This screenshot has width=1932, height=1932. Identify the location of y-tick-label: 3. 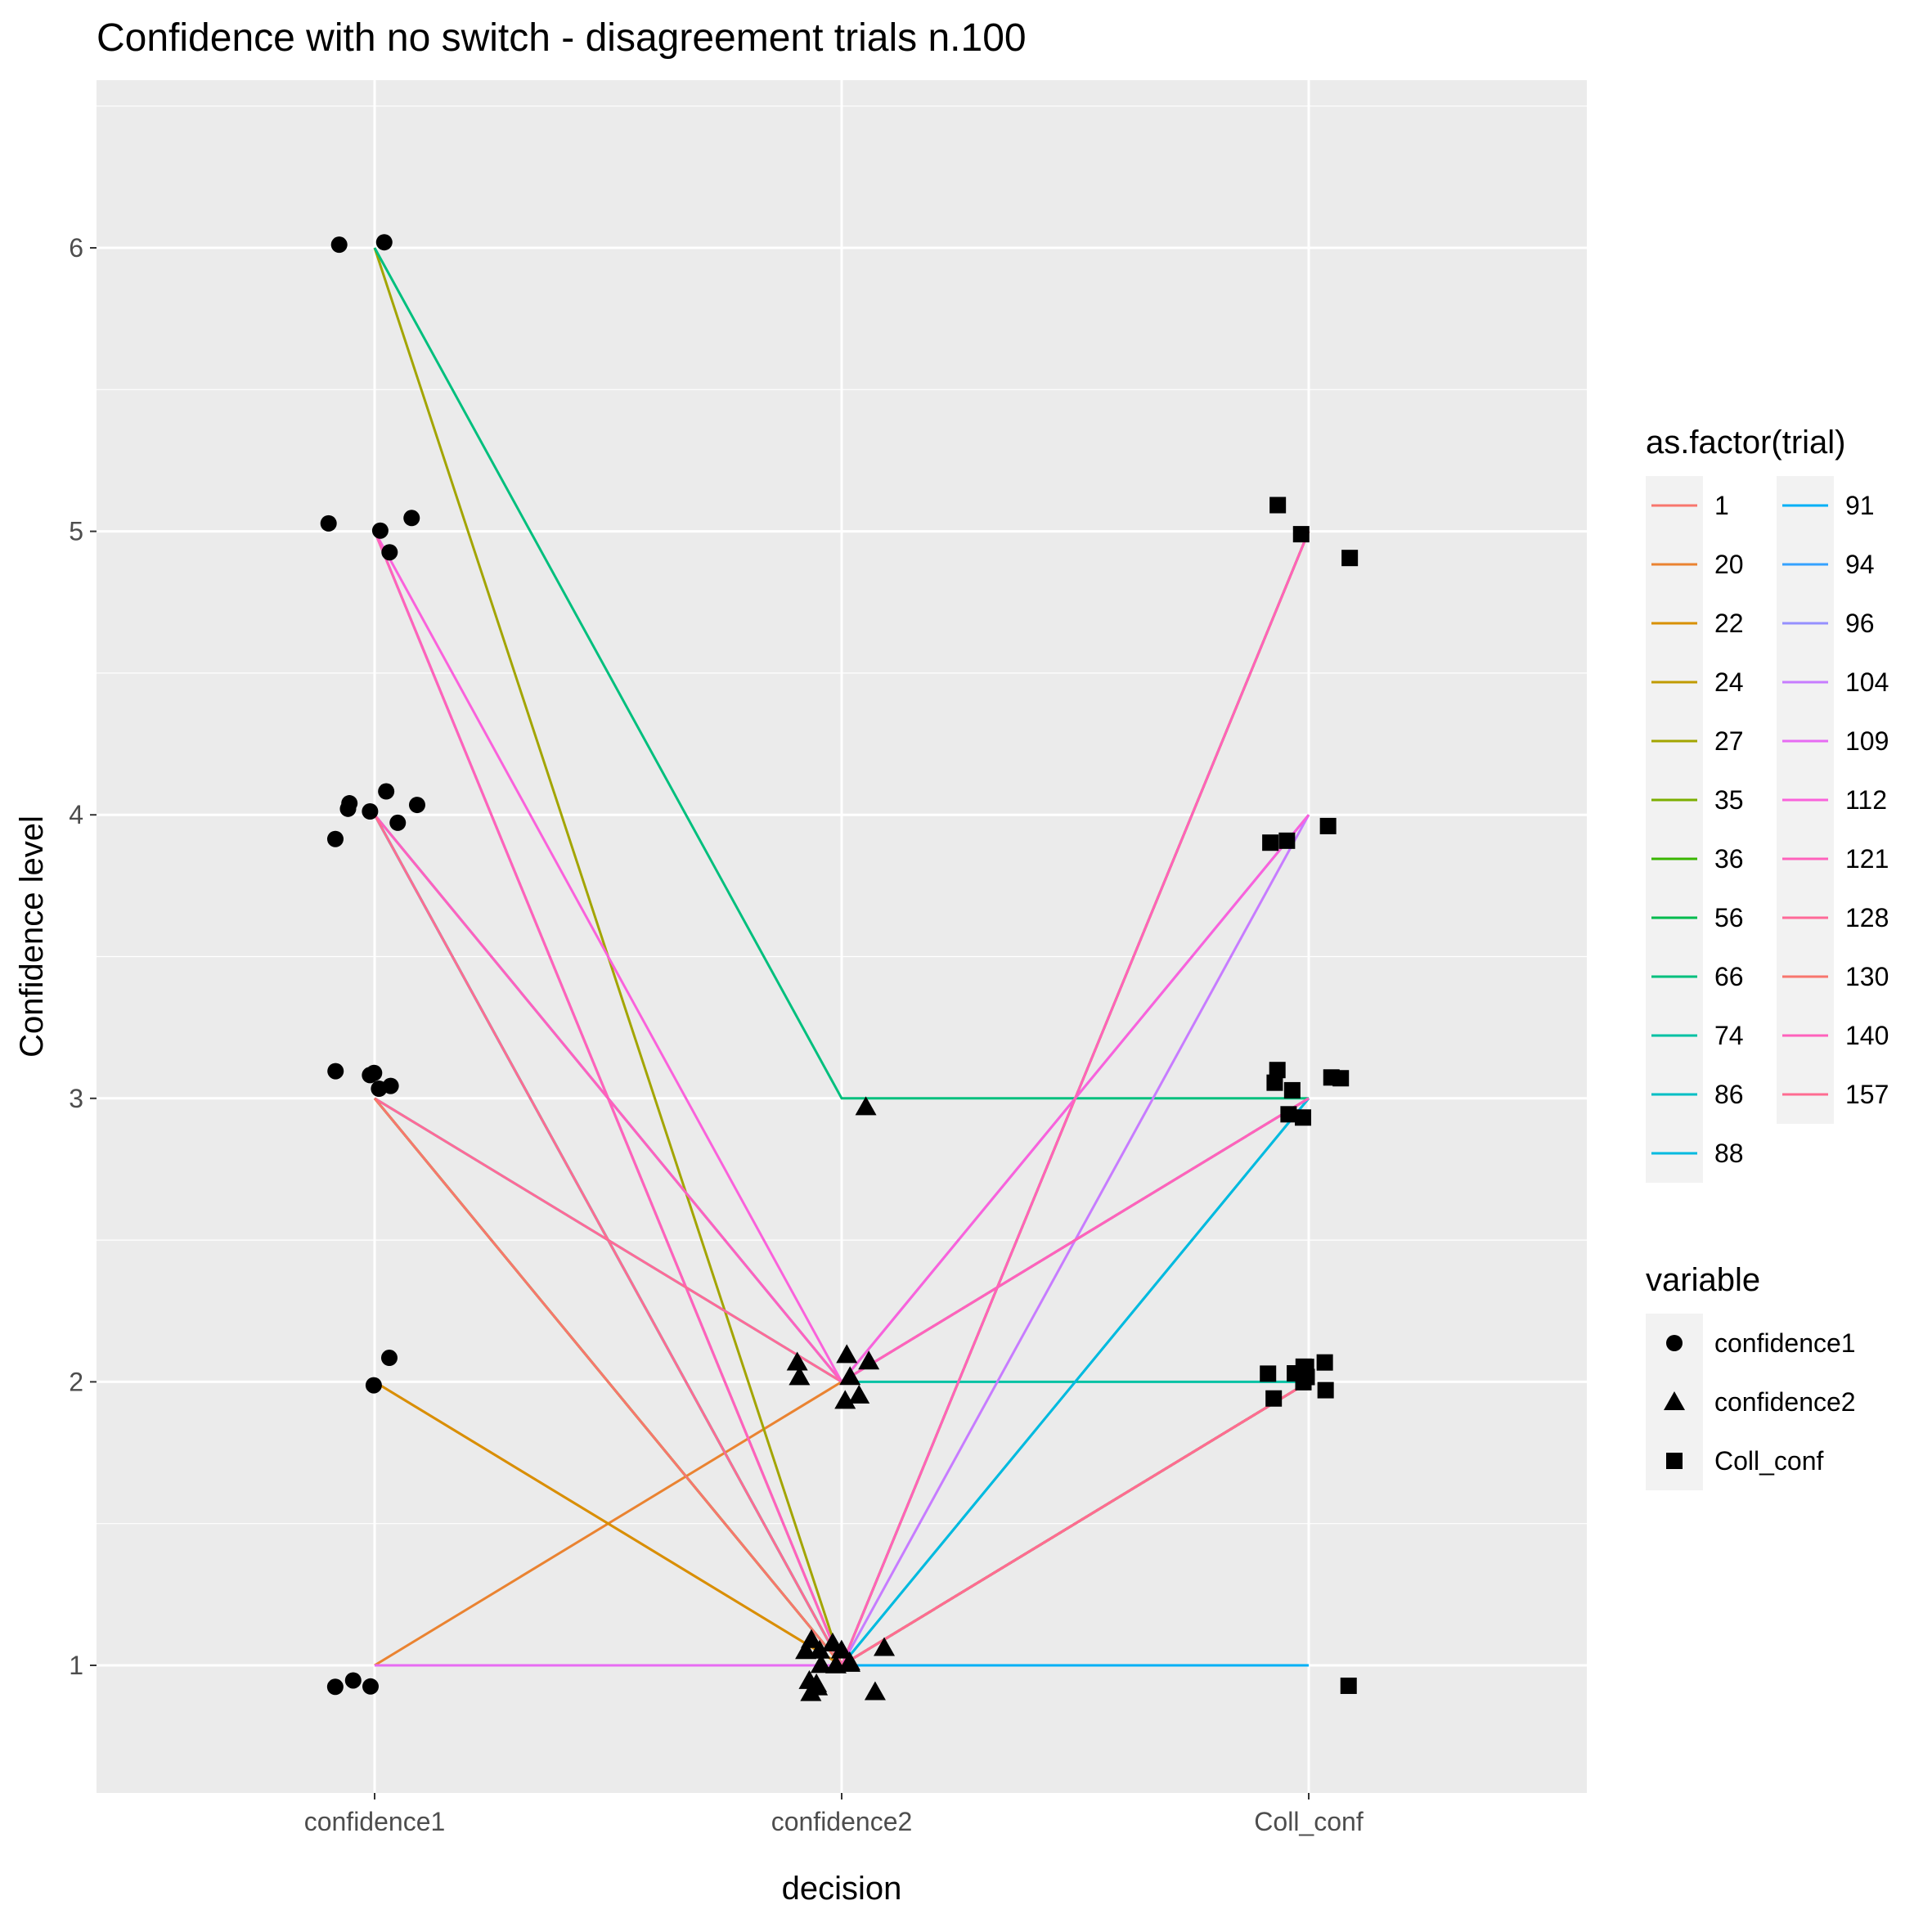
(76, 1098).